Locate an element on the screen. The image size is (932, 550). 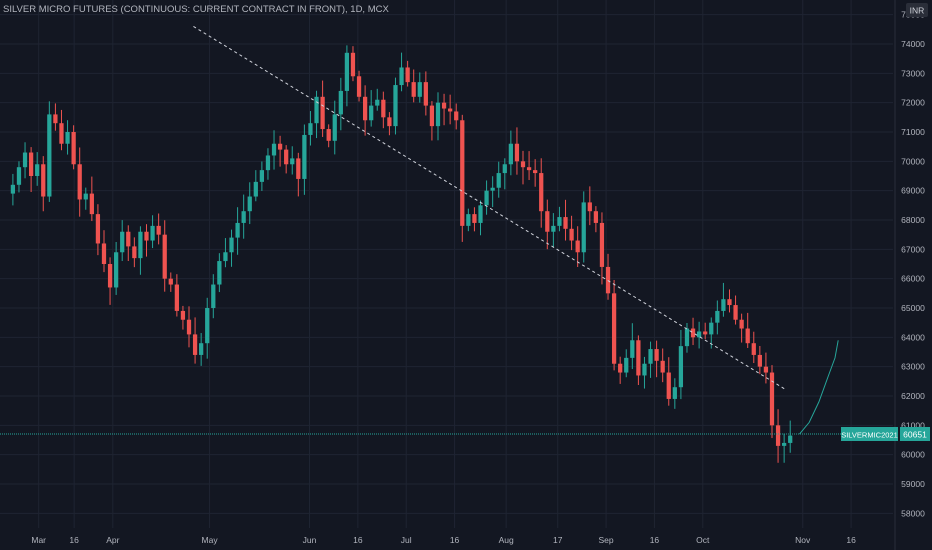
time-tick-label: Aug is located at coordinates (506, 540).